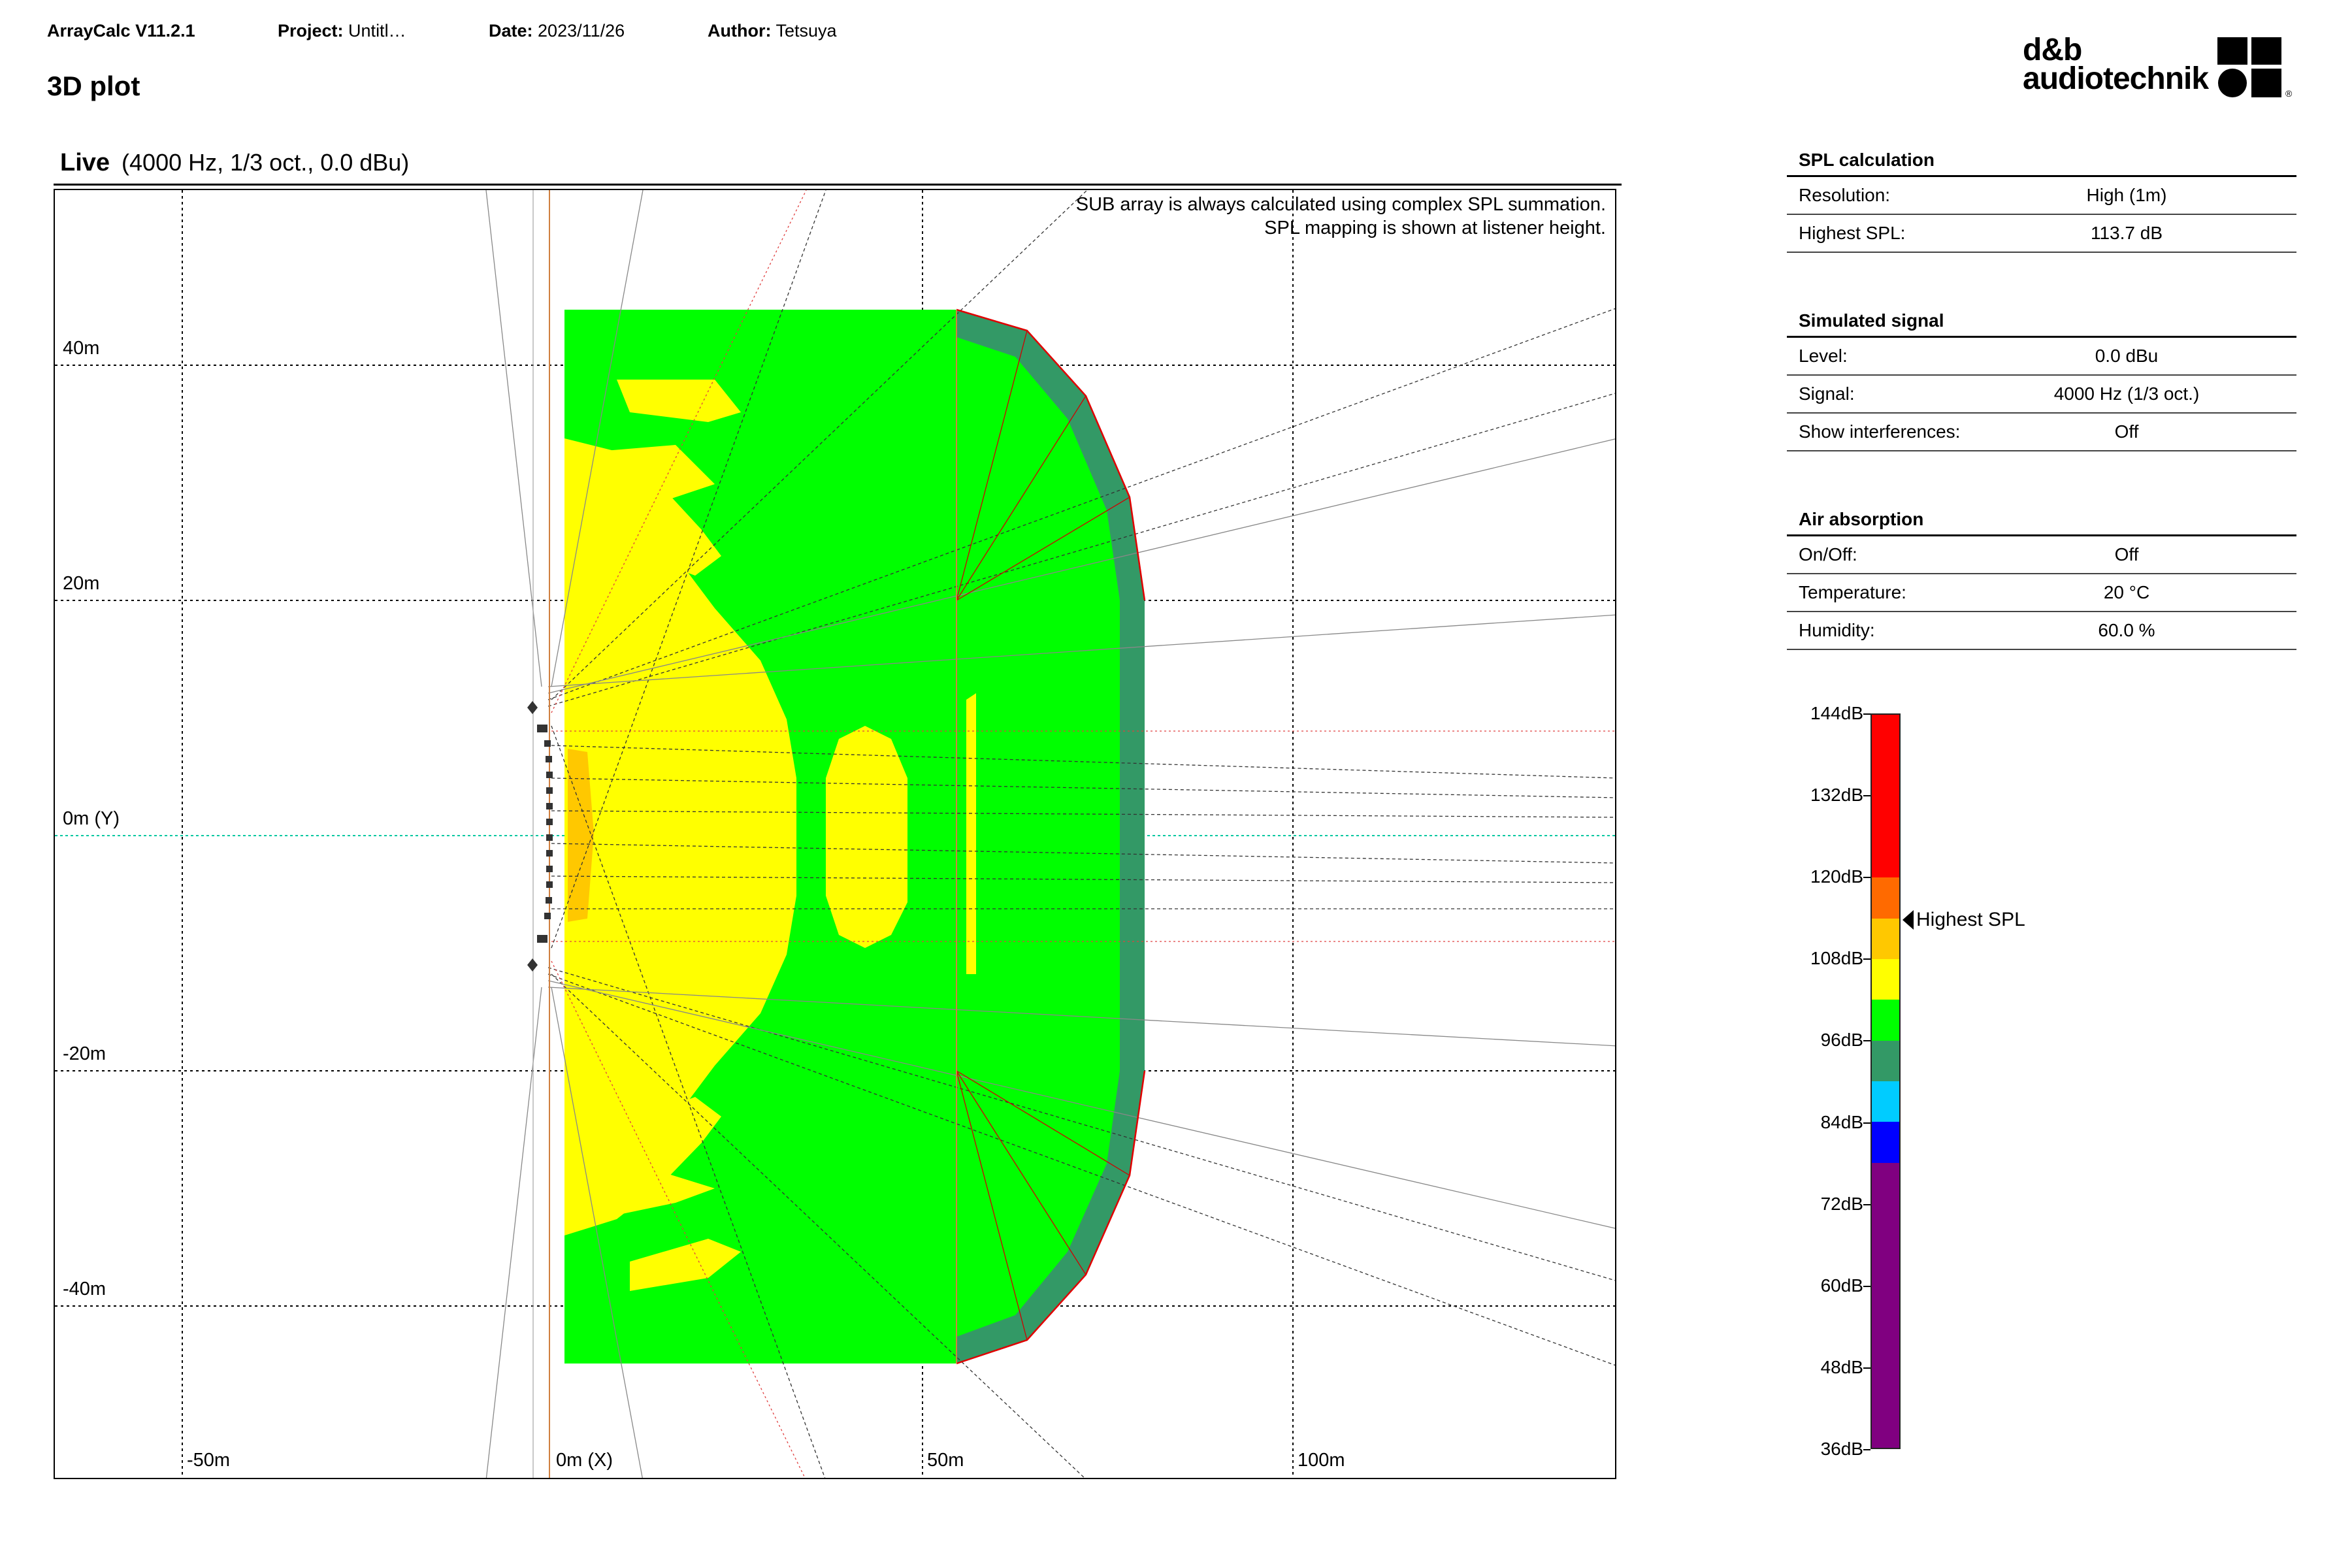 Image resolution: width=2352 pixels, height=1568 pixels. What do you see at coordinates (642, 1166) in the screenshot?
I see `spl-lobe-lower` at bounding box center [642, 1166].